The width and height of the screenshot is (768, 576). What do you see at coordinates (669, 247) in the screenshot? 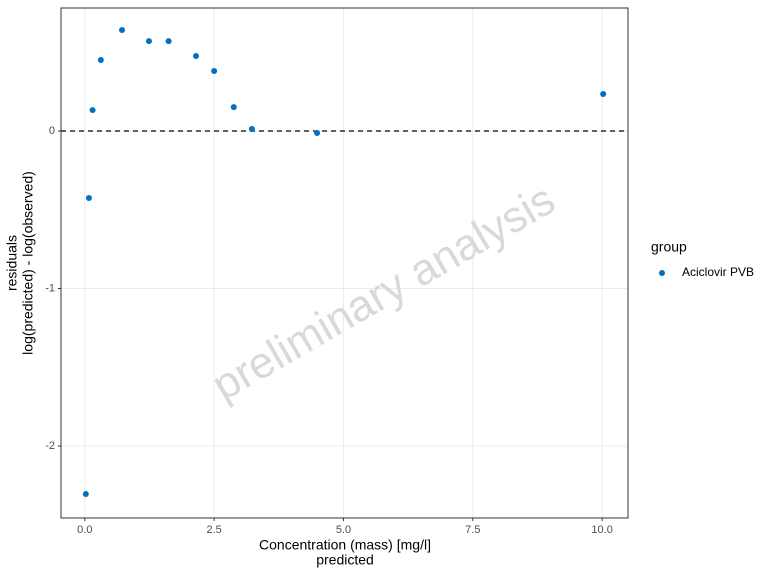
I see `legend-title: group` at bounding box center [669, 247].